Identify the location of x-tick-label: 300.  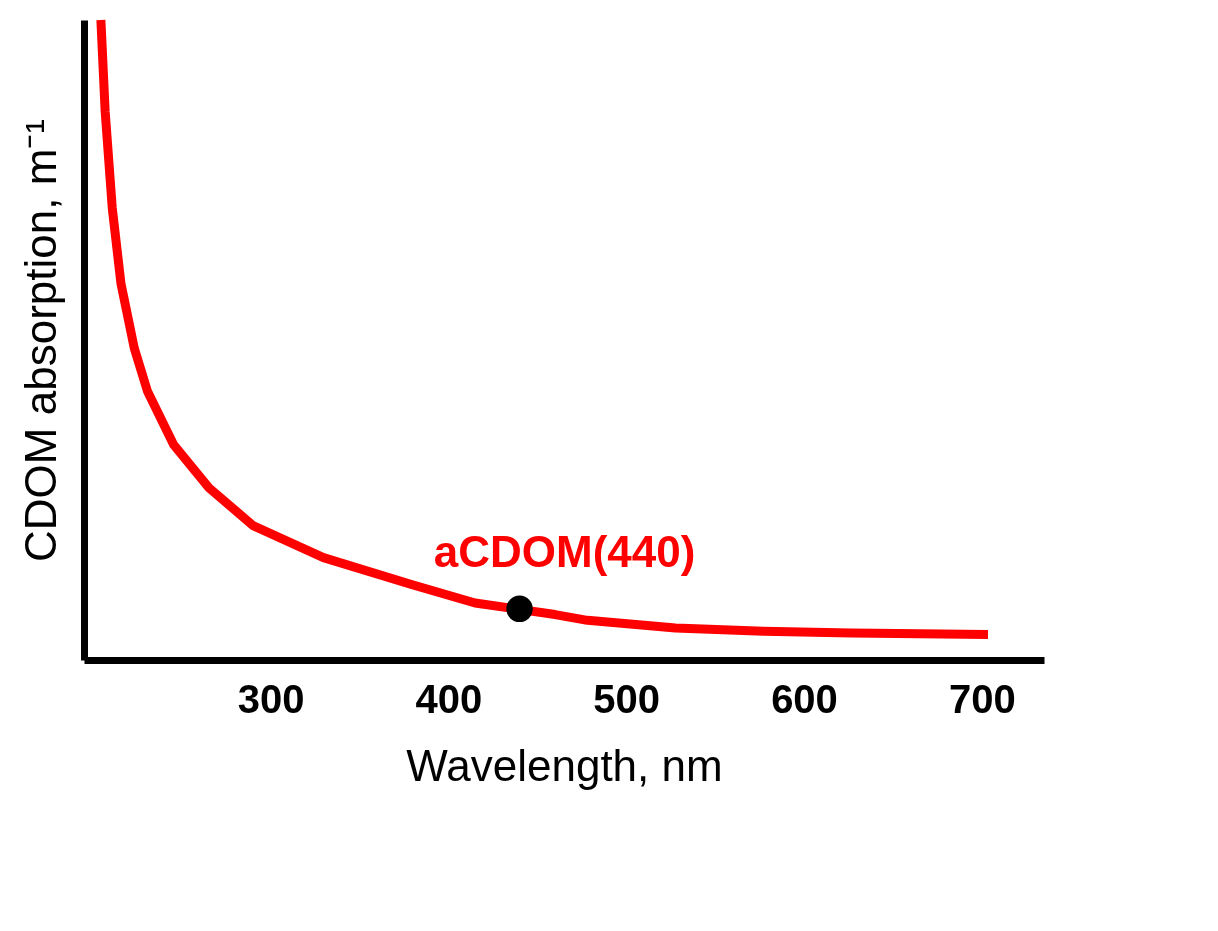
(271, 698).